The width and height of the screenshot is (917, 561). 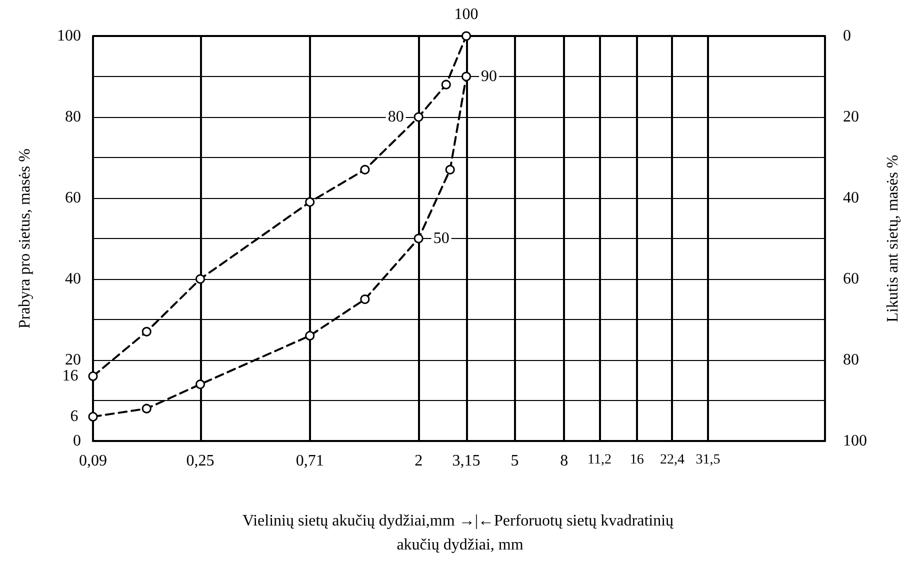 I want to click on y2-tick-label: 0, so click(x=847, y=36).